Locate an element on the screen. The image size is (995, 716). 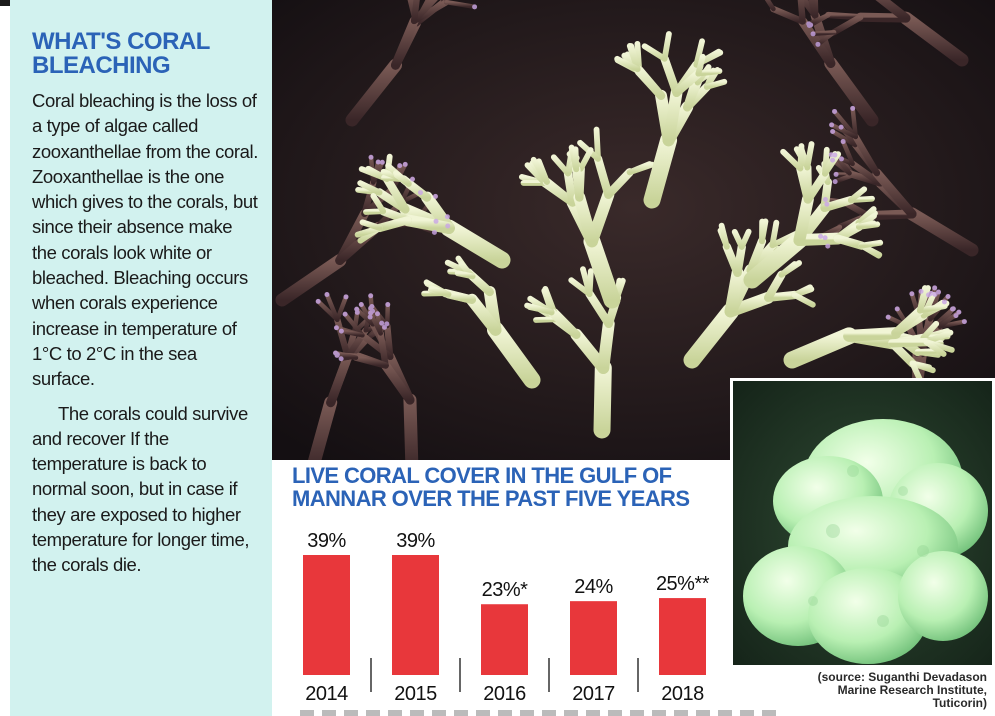
chart-plot: 39% 2014 39% 2015 23%* 2016 24% 2017 25%** 2018 is located at coordinates (506, 617).